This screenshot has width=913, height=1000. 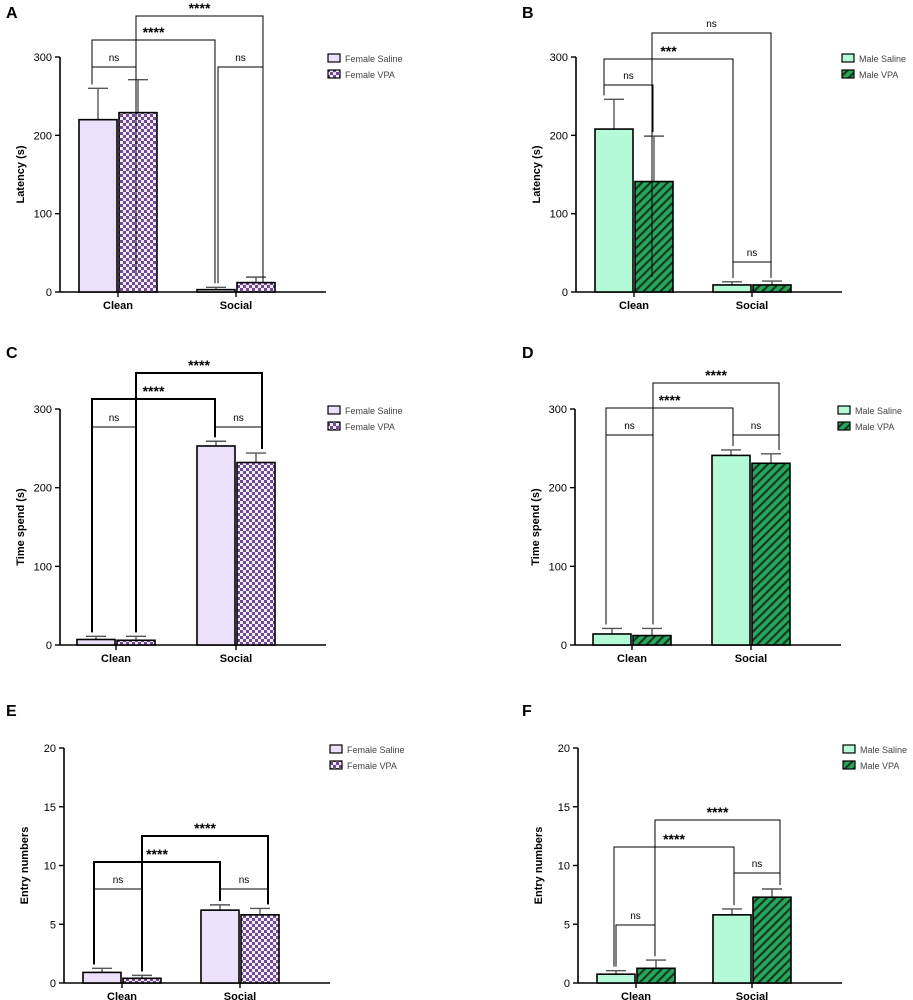 I want to click on panel-letter: B, so click(x=528, y=13).